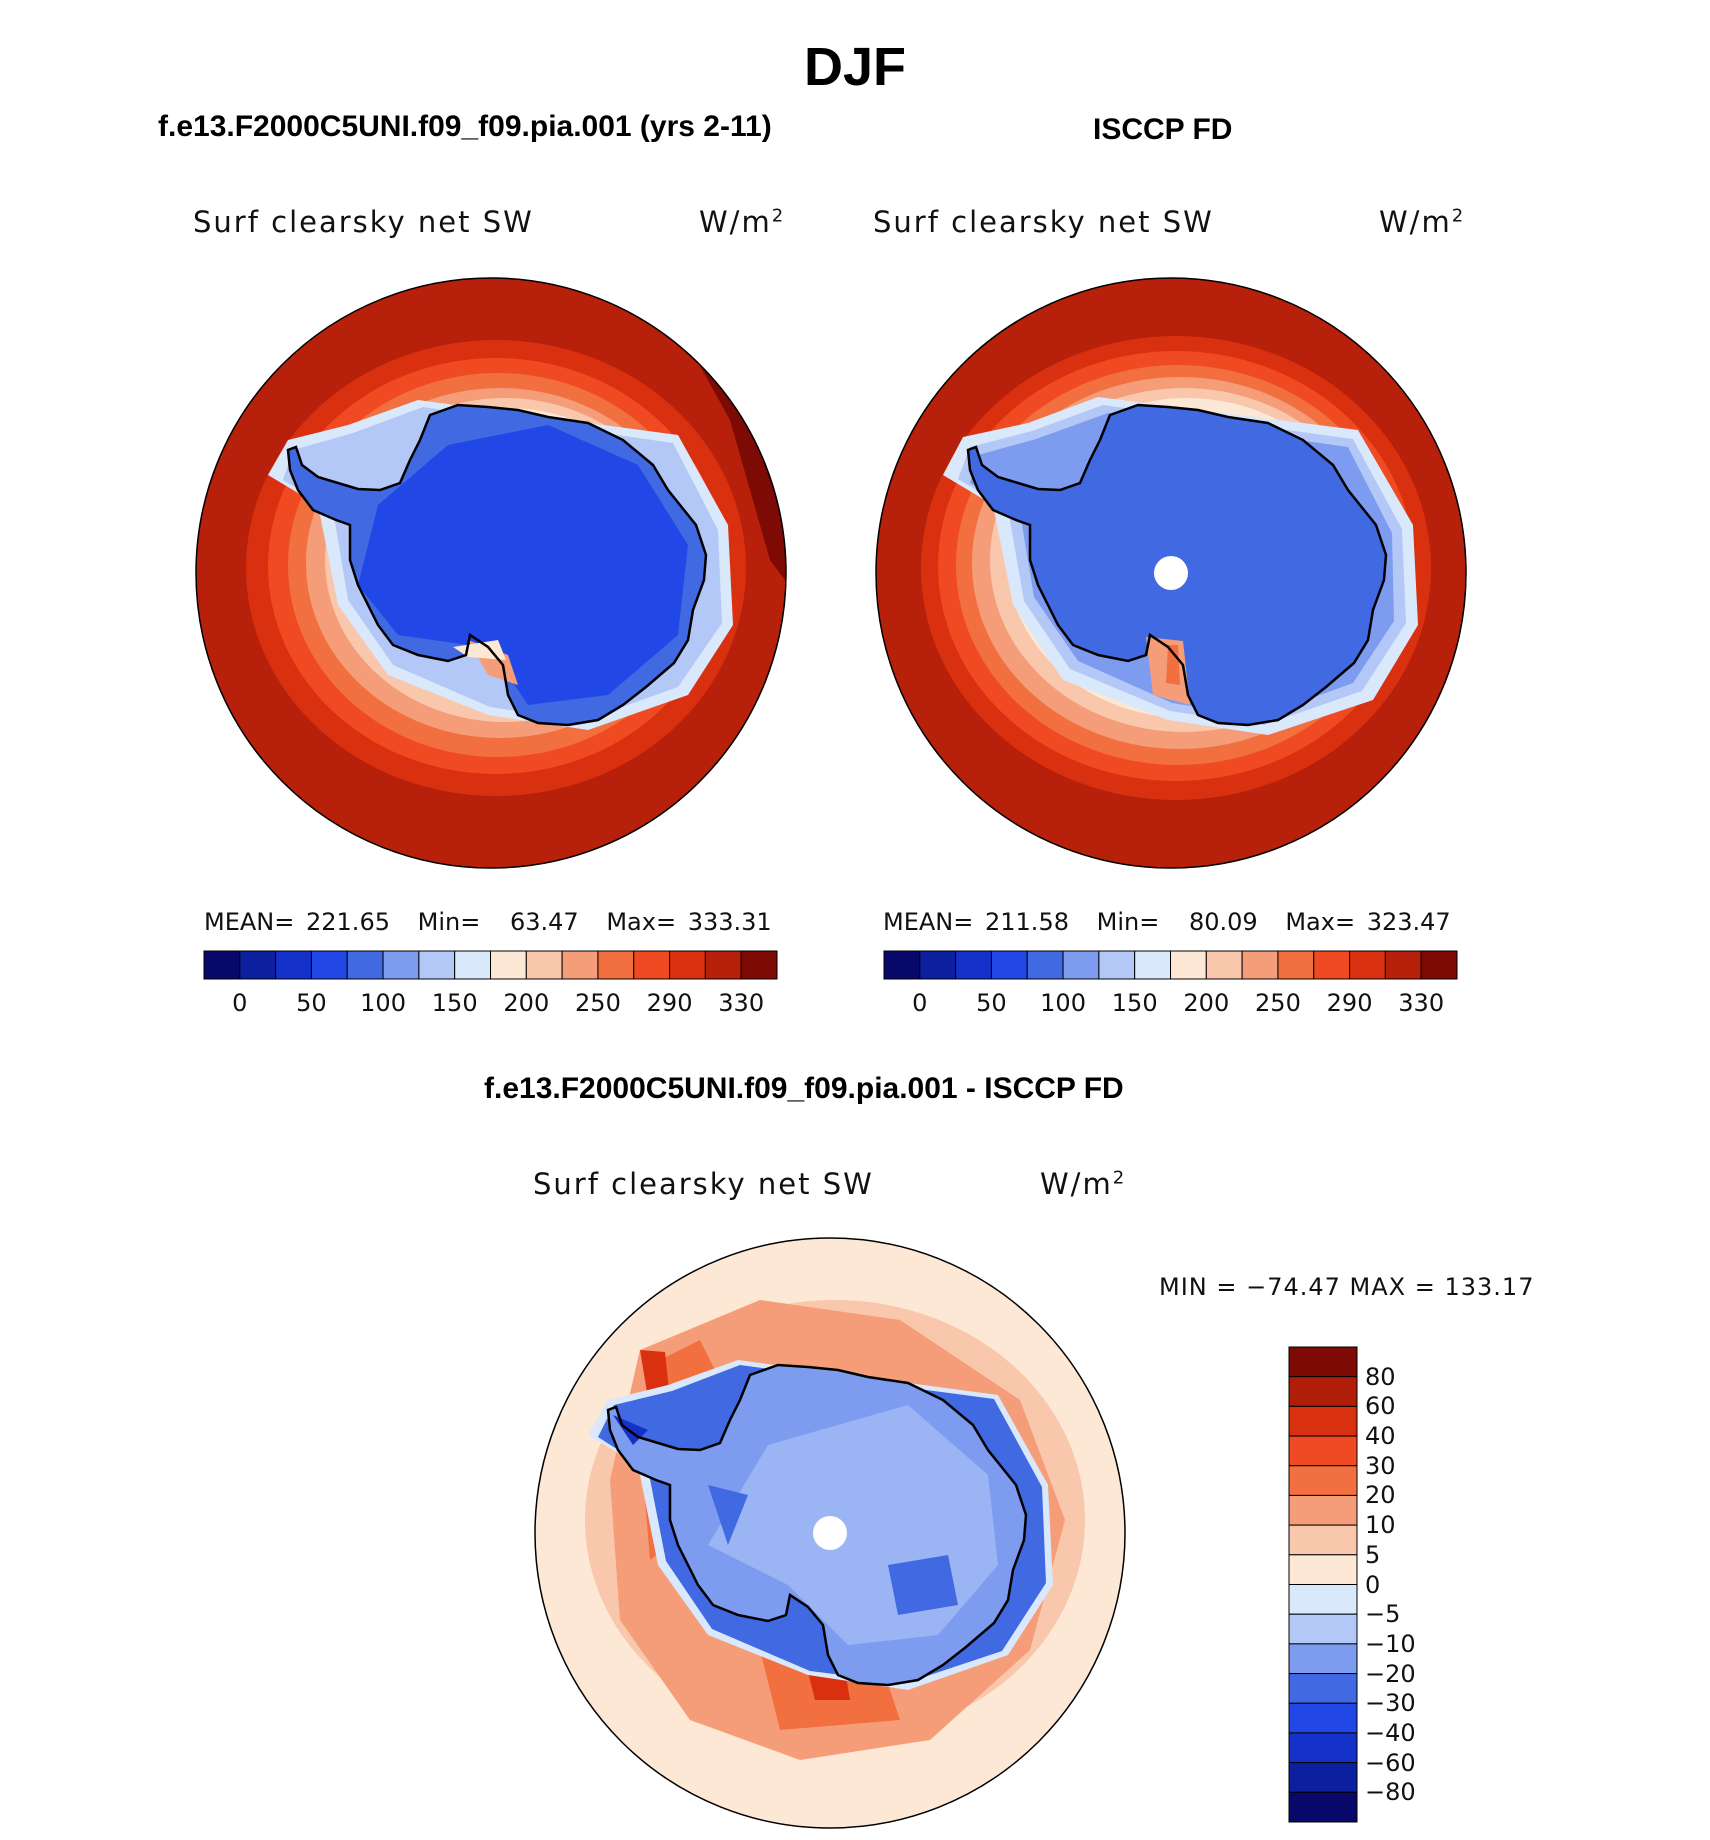 The image size is (1710, 1840). What do you see at coordinates (778, 216) in the screenshot?
I see `panel-1-units-exponent: 2` at bounding box center [778, 216].